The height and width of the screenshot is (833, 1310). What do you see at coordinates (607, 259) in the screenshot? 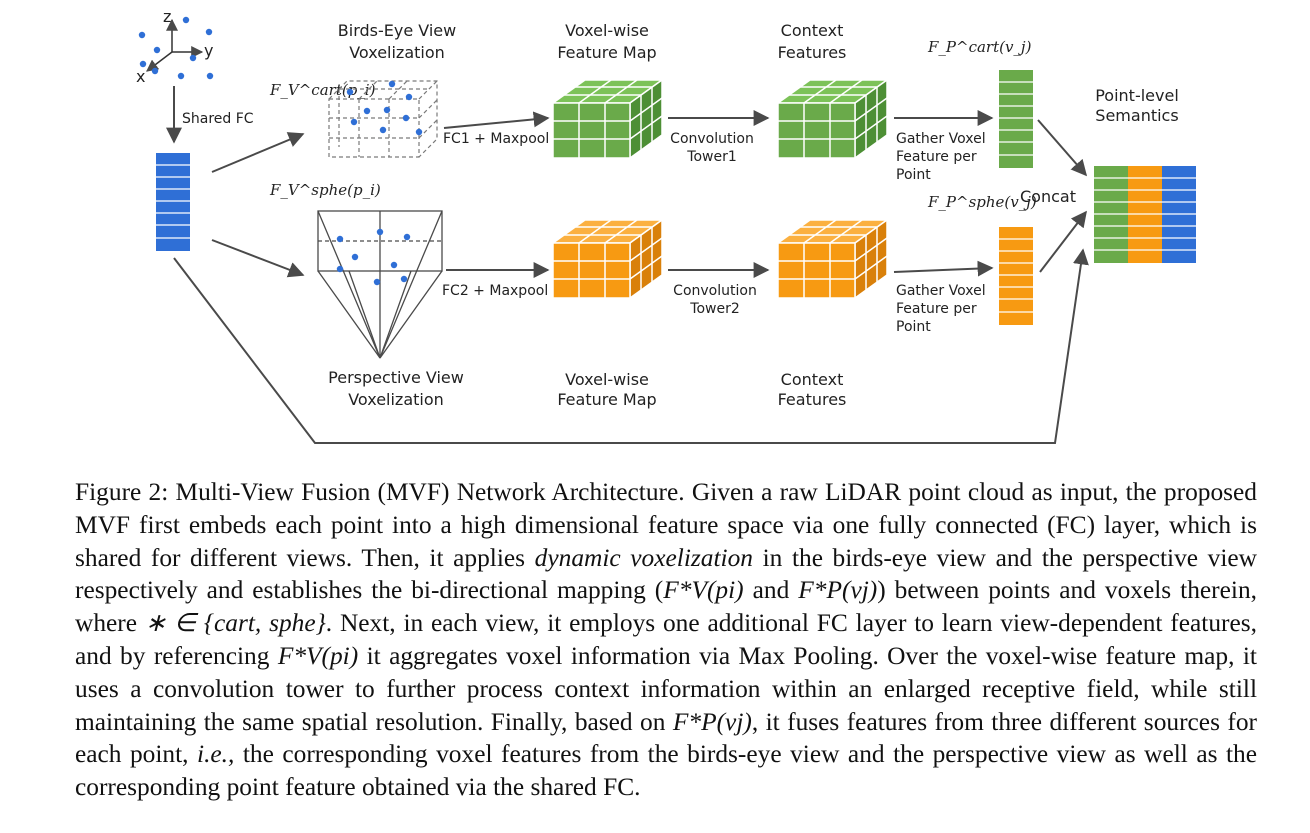
I see `pv-voxel-feature-map-cube` at bounding box center [607, 259].